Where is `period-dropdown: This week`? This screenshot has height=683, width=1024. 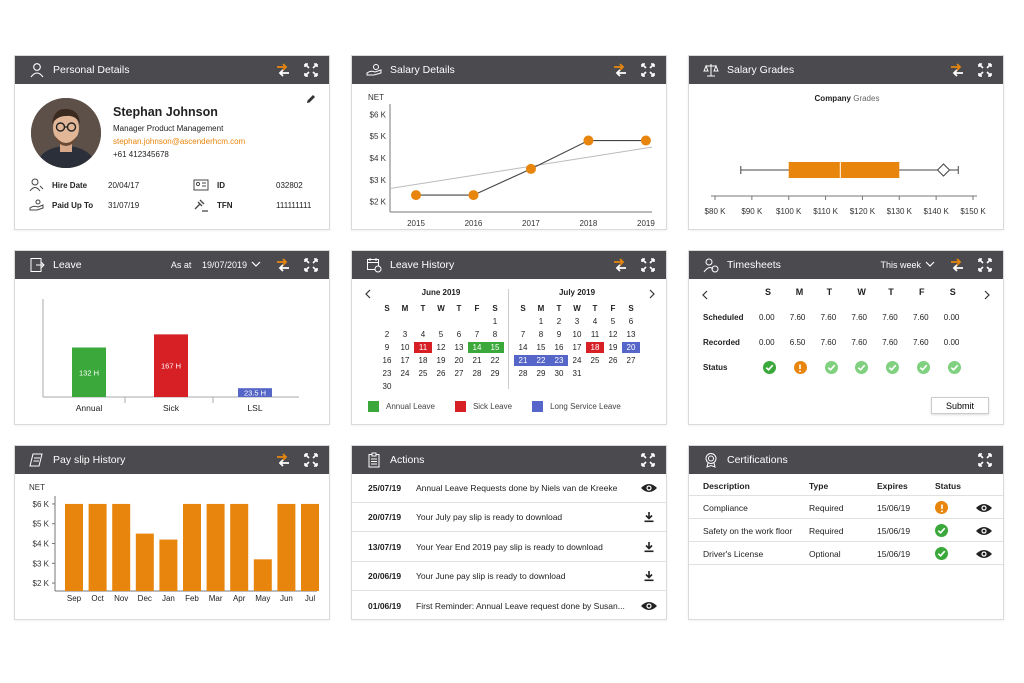 period-dropdown: This week is located at coordinates (907, 265).